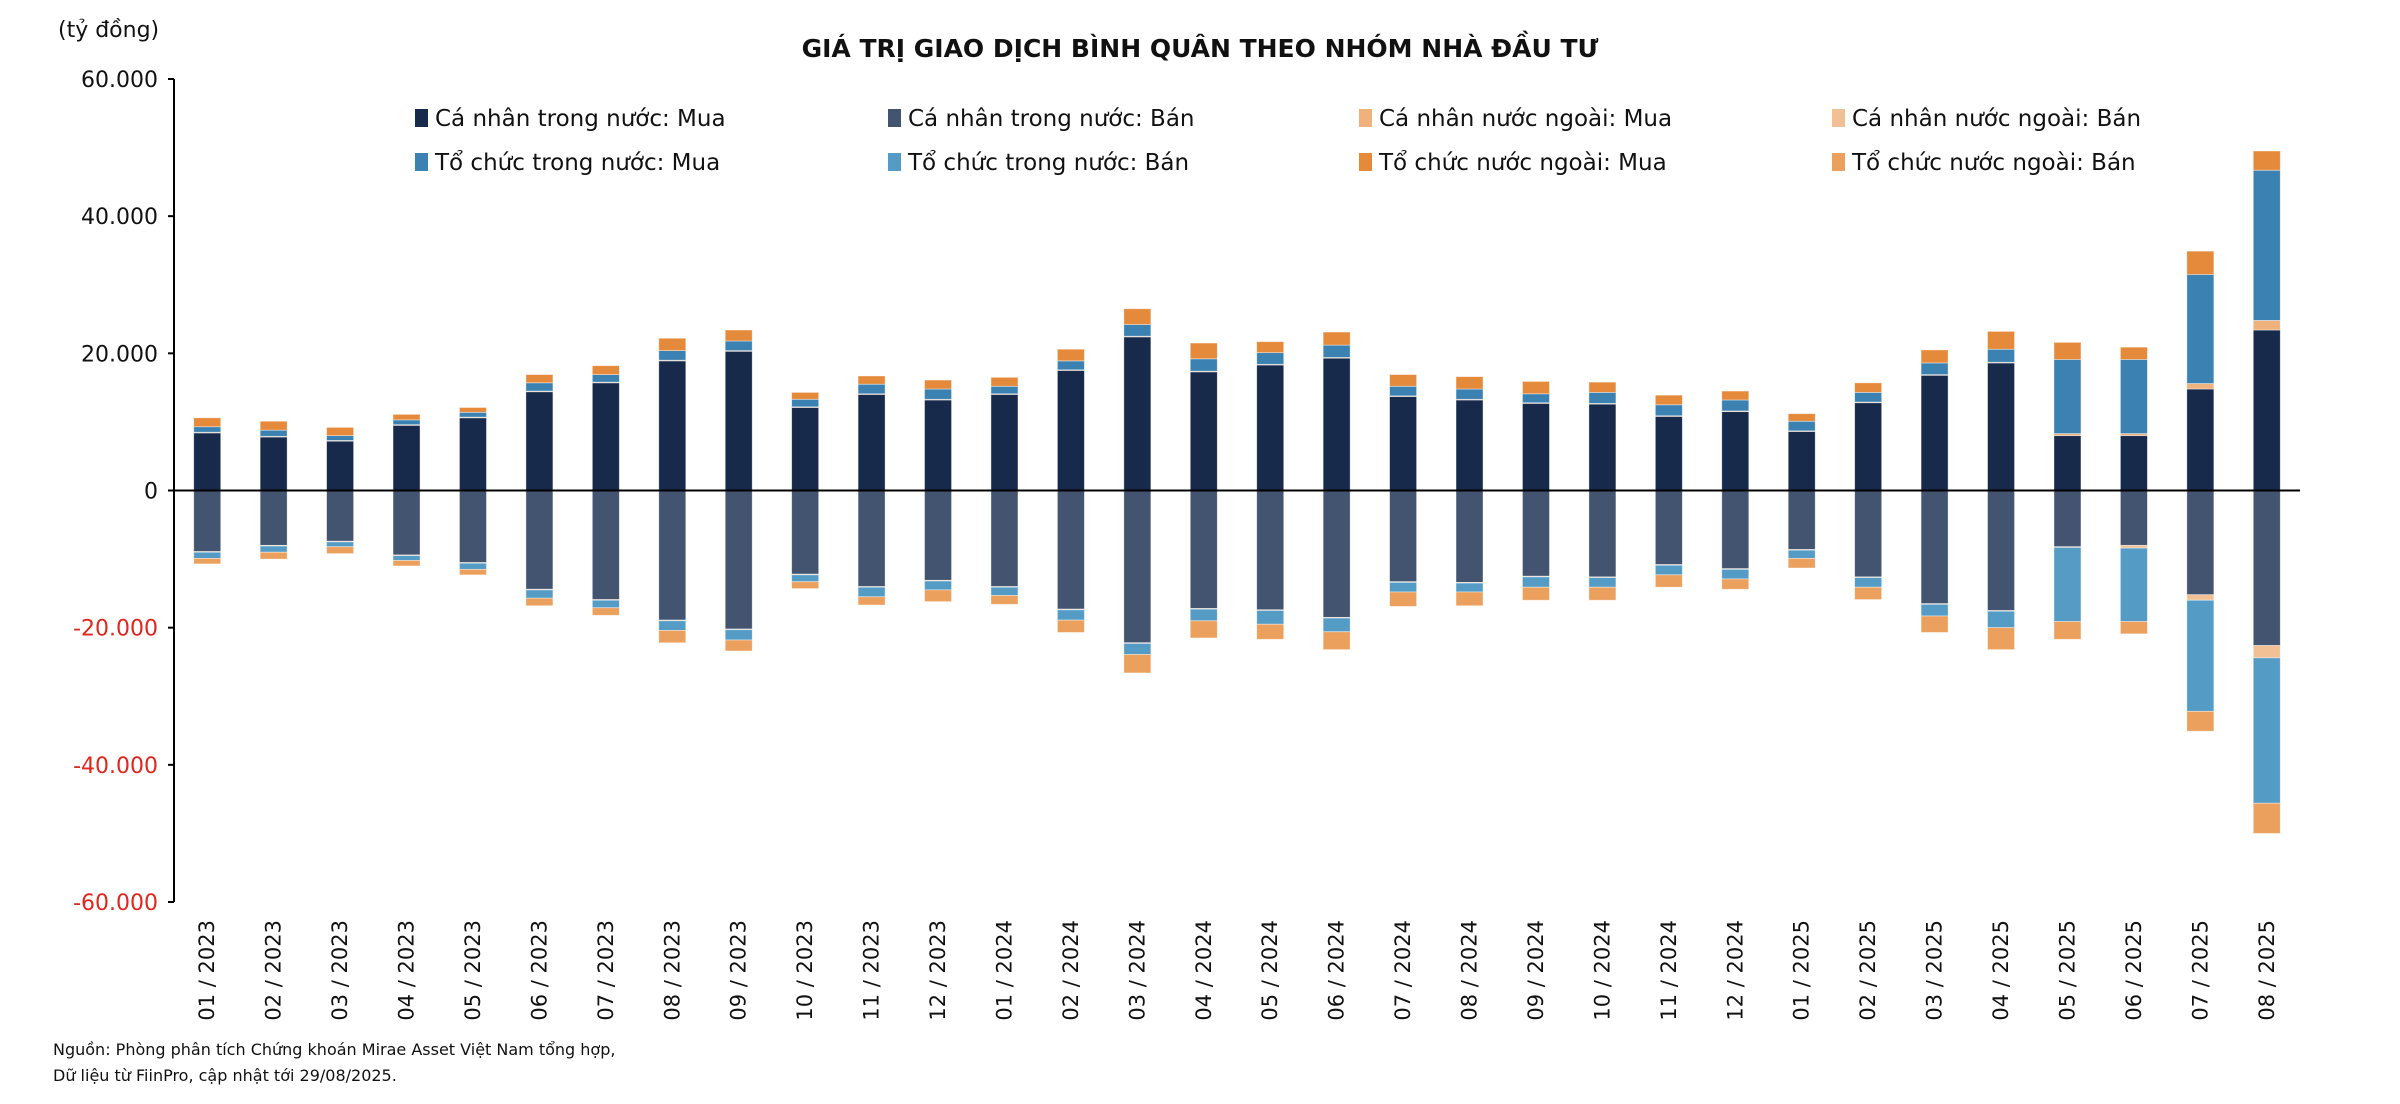 The image size is (2400, 1104). I want to click on x-tick-label: 05 / 2023, so click(473, 970).